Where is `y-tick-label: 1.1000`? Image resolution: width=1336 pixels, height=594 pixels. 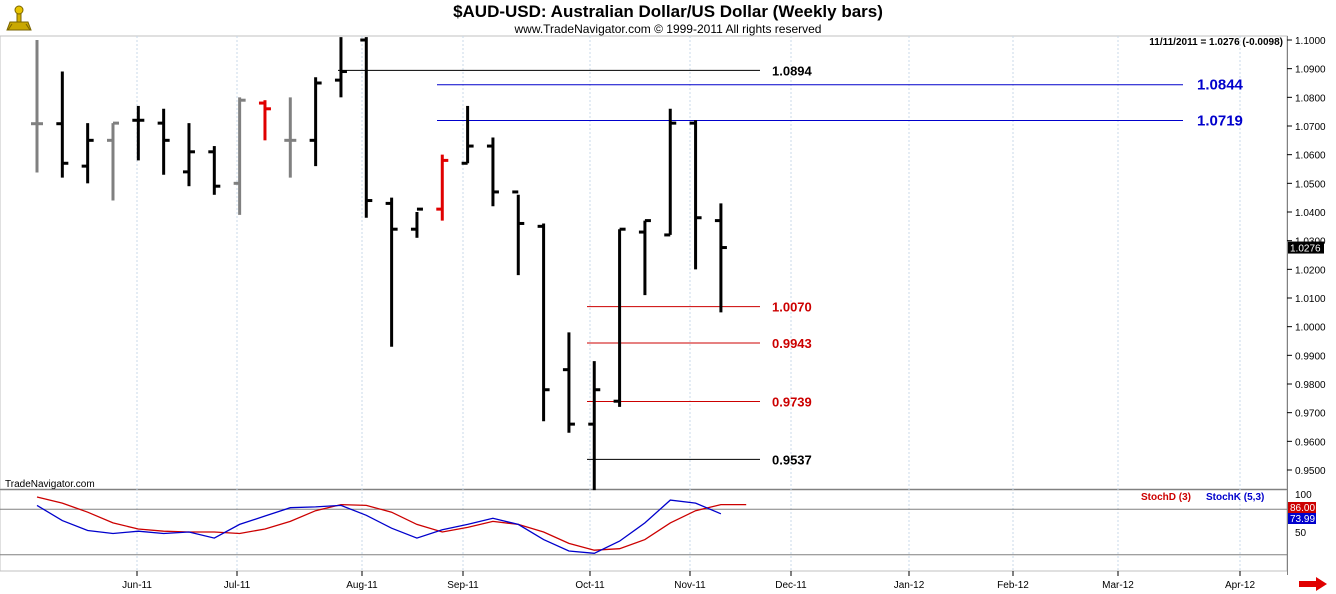
y-tick-label: 1.1000 is located at coordinates (1310, 41).